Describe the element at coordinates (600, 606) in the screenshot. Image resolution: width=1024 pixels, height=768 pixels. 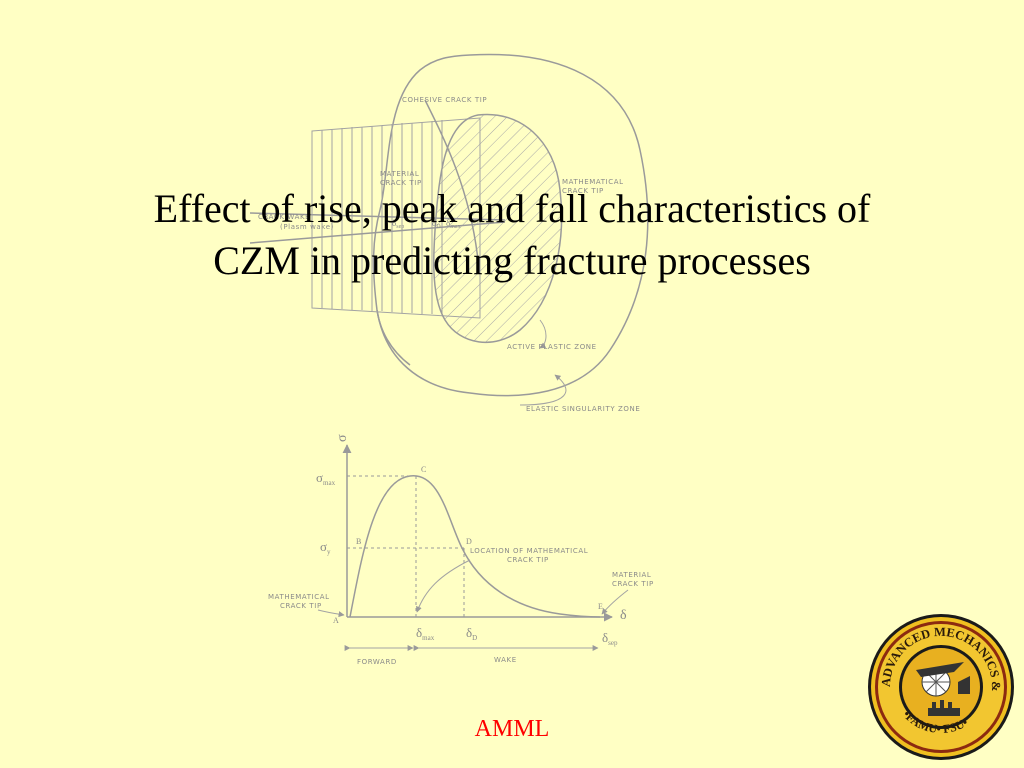
I see `point-e-label: E` at that location.